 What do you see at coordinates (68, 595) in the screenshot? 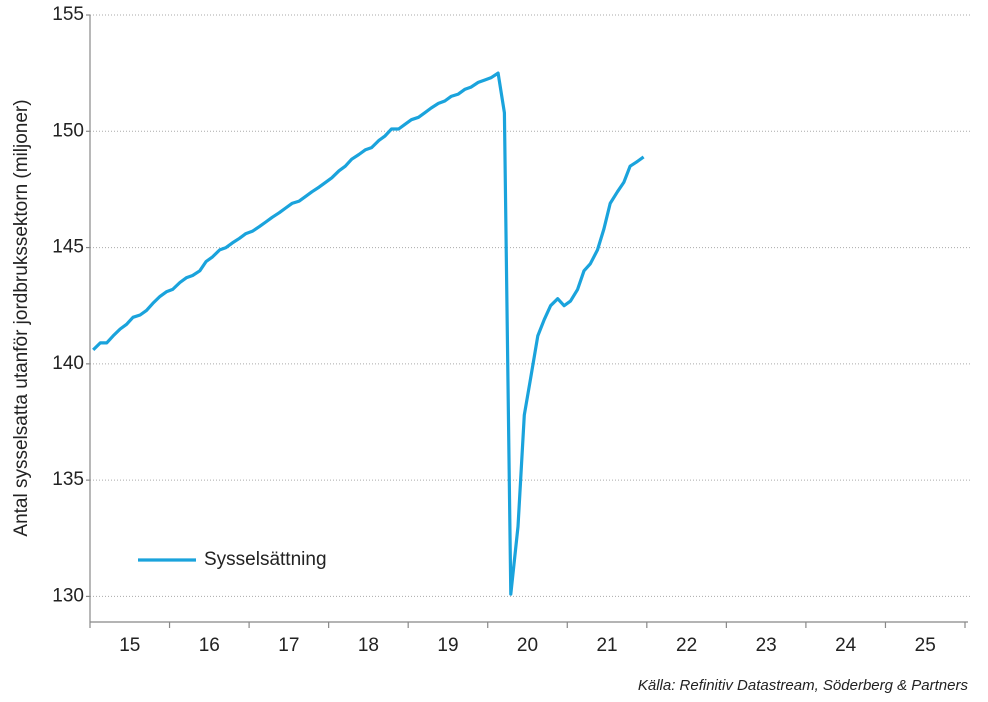
I see `y-tick-label: 130` at bounding box center [68, 595].